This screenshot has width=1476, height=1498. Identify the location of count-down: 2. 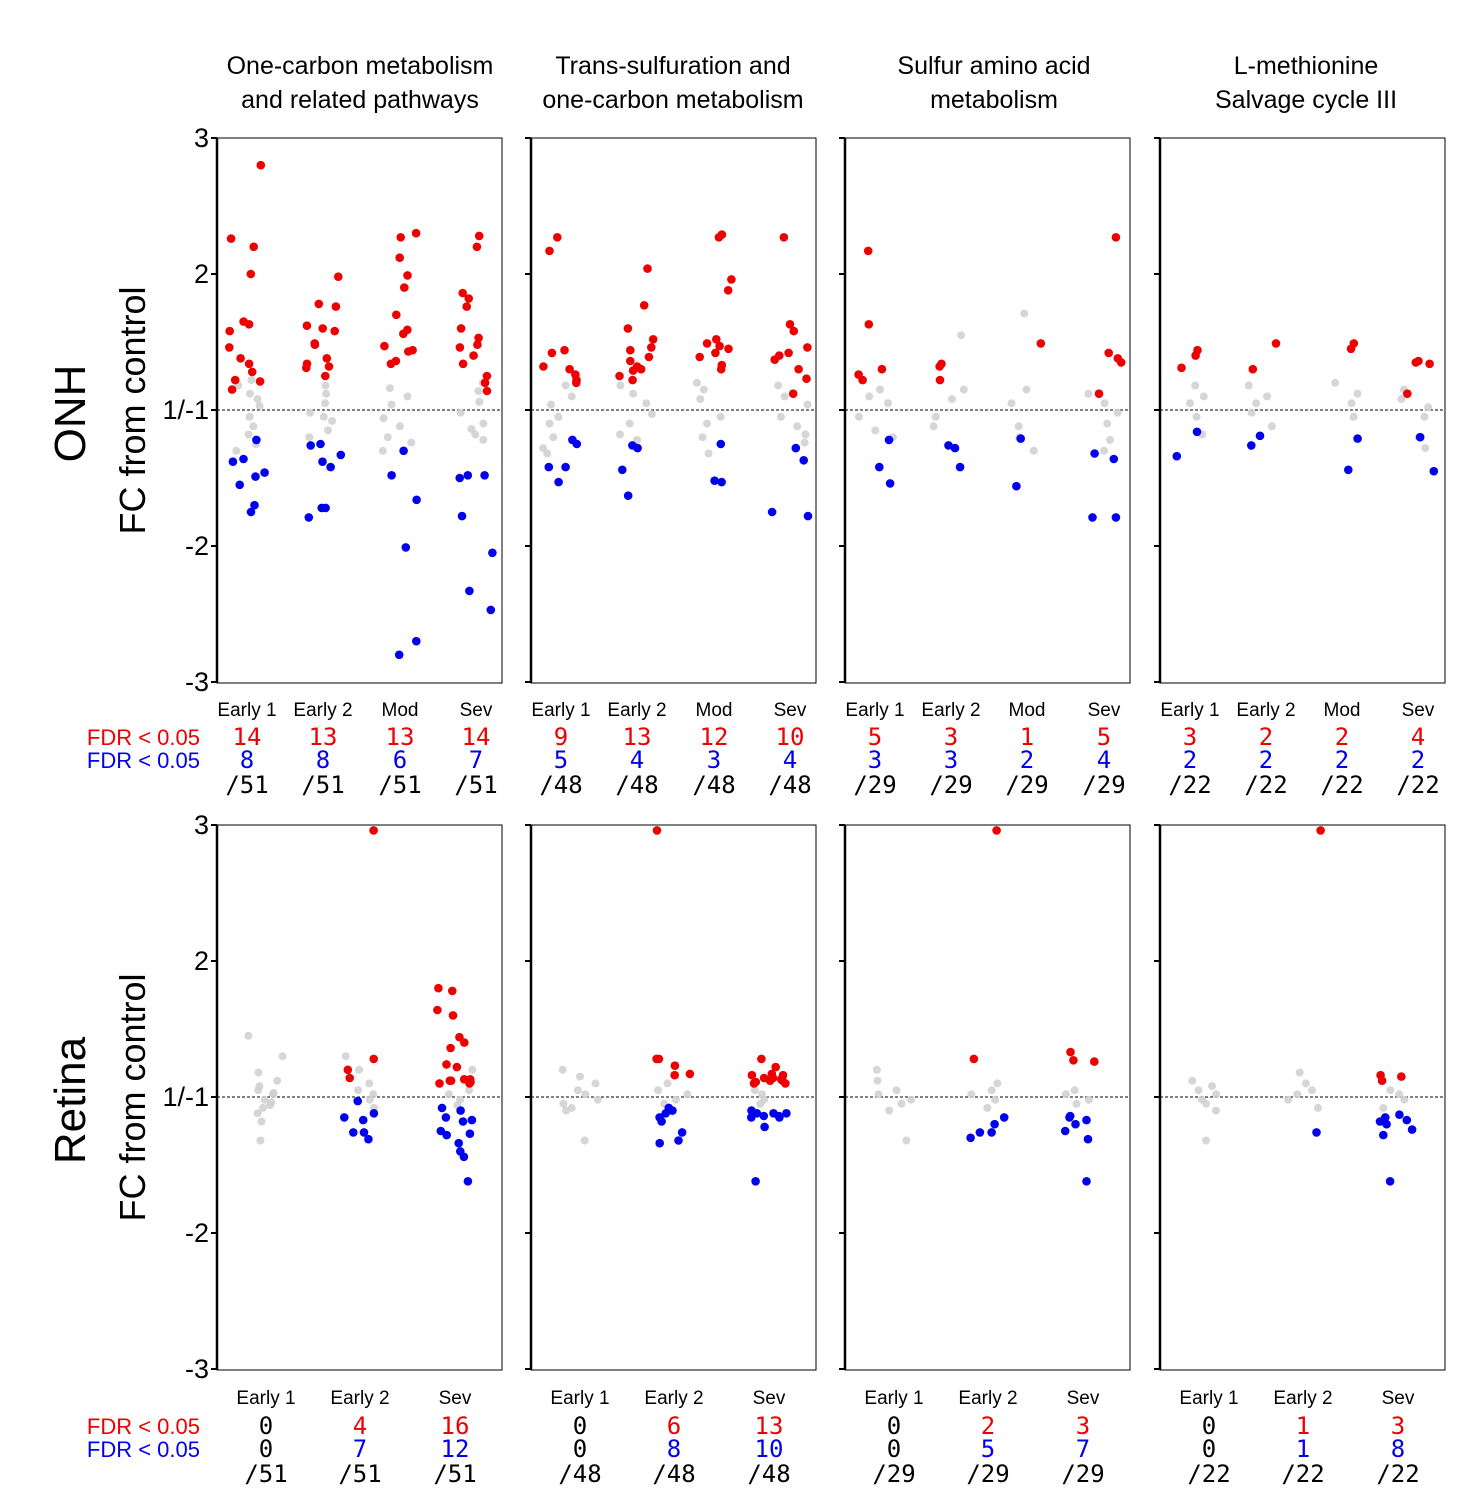
(1418, 760).